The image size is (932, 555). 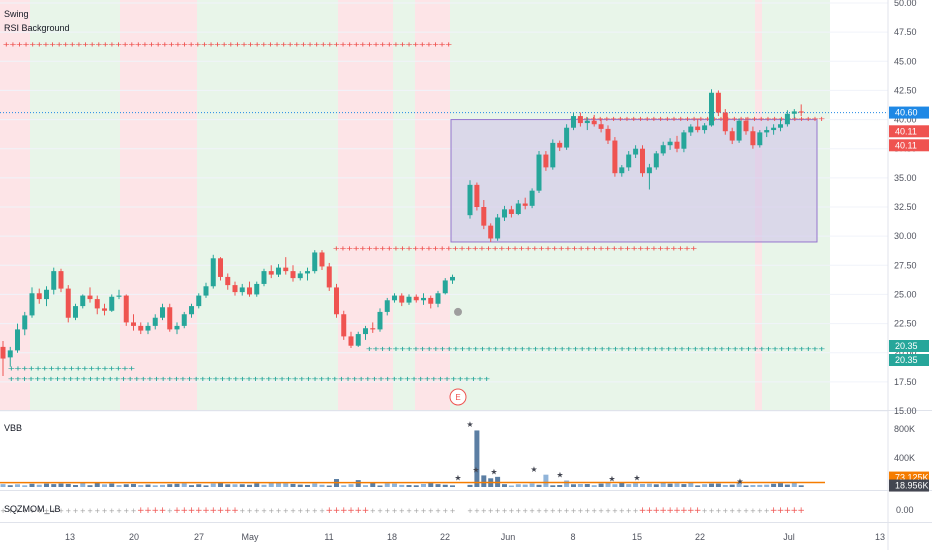 I want to click on vbb-title: VBB, so click(x=13, y=428).